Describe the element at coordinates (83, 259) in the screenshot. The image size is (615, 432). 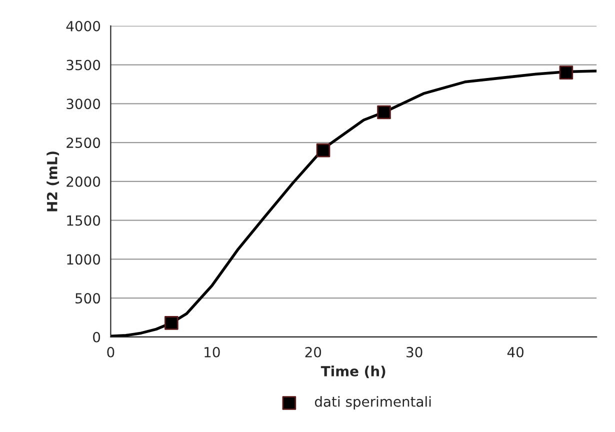
I see `y-tick-label: 1000` at that location.